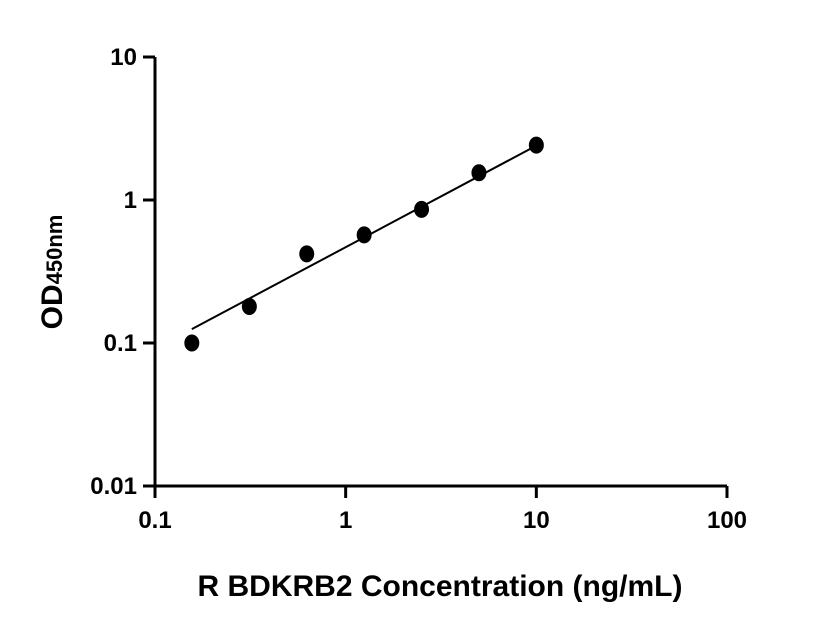 Image resolution: width=816 pixels, height=640 pixels. I want to click on y-axis-title-subscript: 450nm, so click(54, 250).